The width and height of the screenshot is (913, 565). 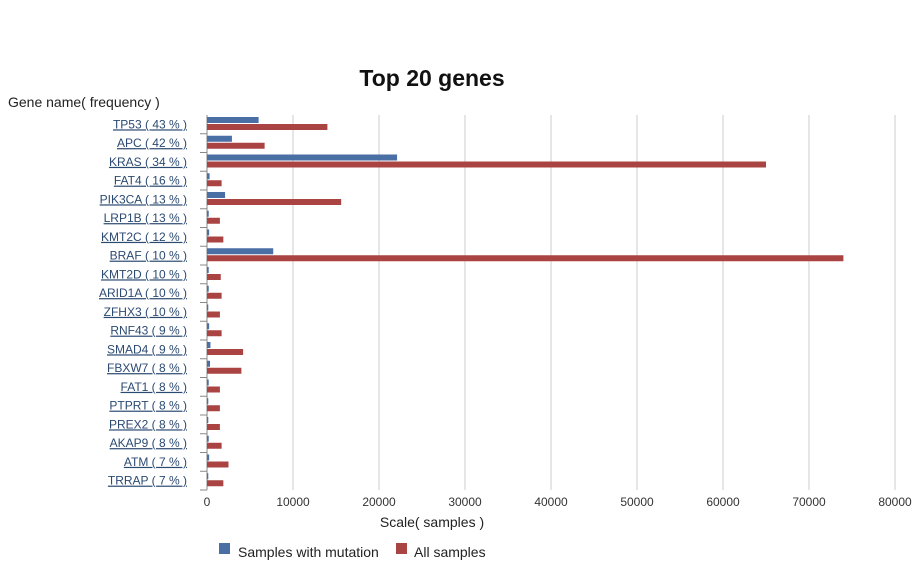 What do you see at coordinates (147, 349) in the screenshot?
I see `gene-label: SMAD4 ( 9 % )` at bounding box center [147, 349].